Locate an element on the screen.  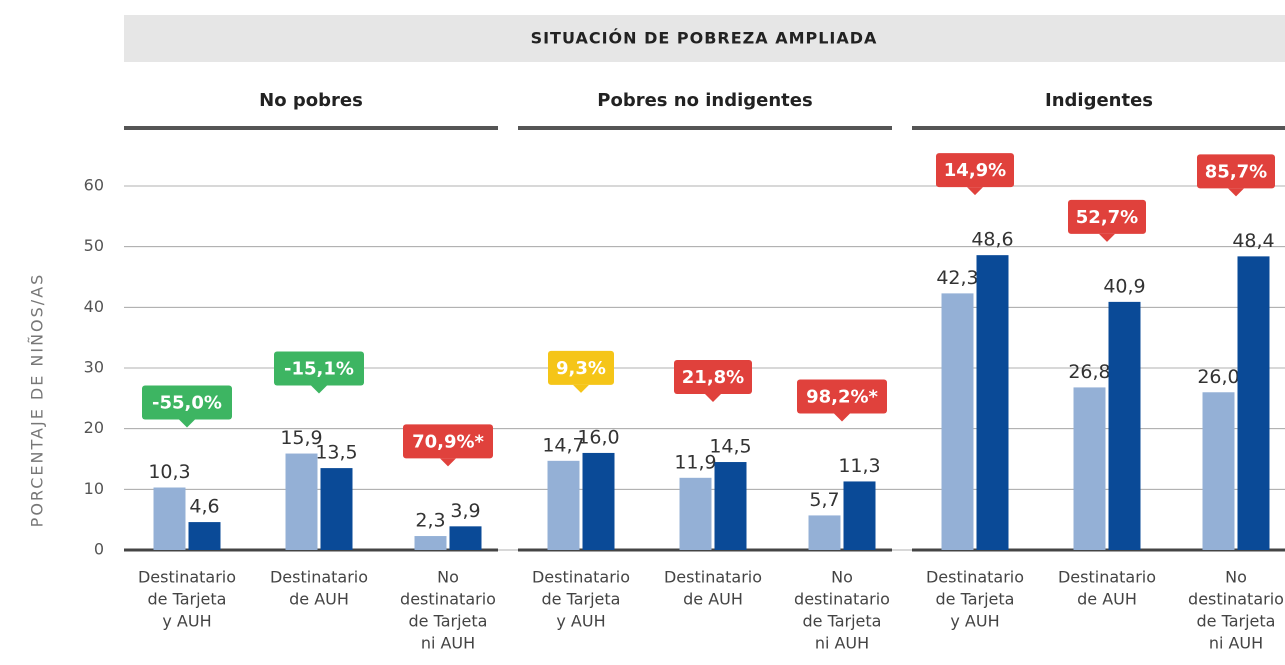
value-label: 48,6 is located at coordinates (992, 240).